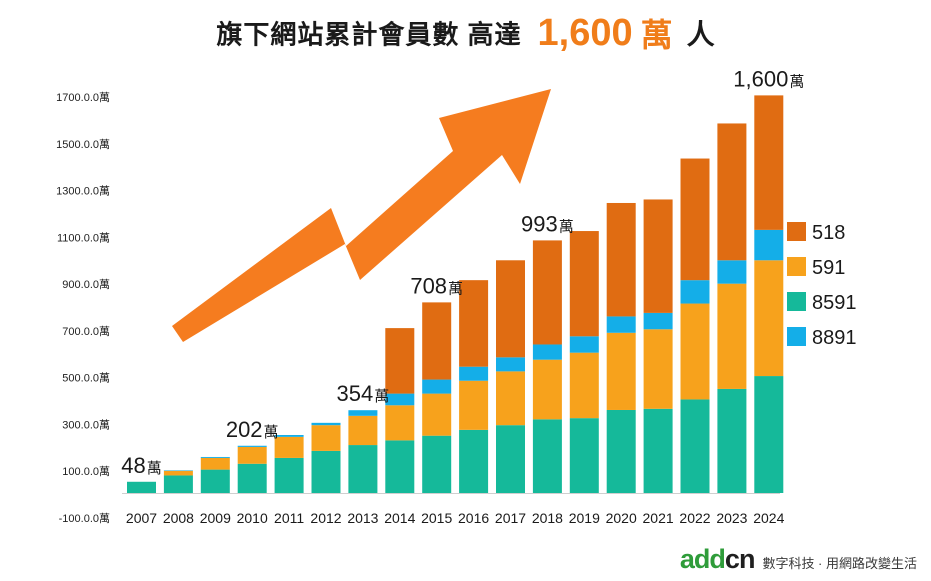 Image resolution: width=931 pixels, height=581 pixels. What do you see at coordinates (510, 398) in the screenshot?
I see `bar-segment-591-2017` at bounding box center [510, 398].